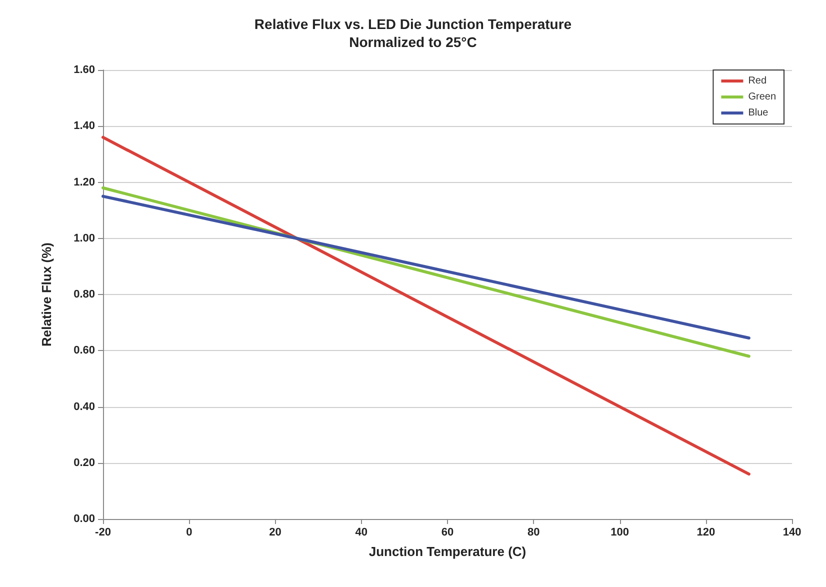  What do you see at coordinates (758, 113) in the screenshot?
I see `legend-label: Blue` at bounding box center [758, 113].